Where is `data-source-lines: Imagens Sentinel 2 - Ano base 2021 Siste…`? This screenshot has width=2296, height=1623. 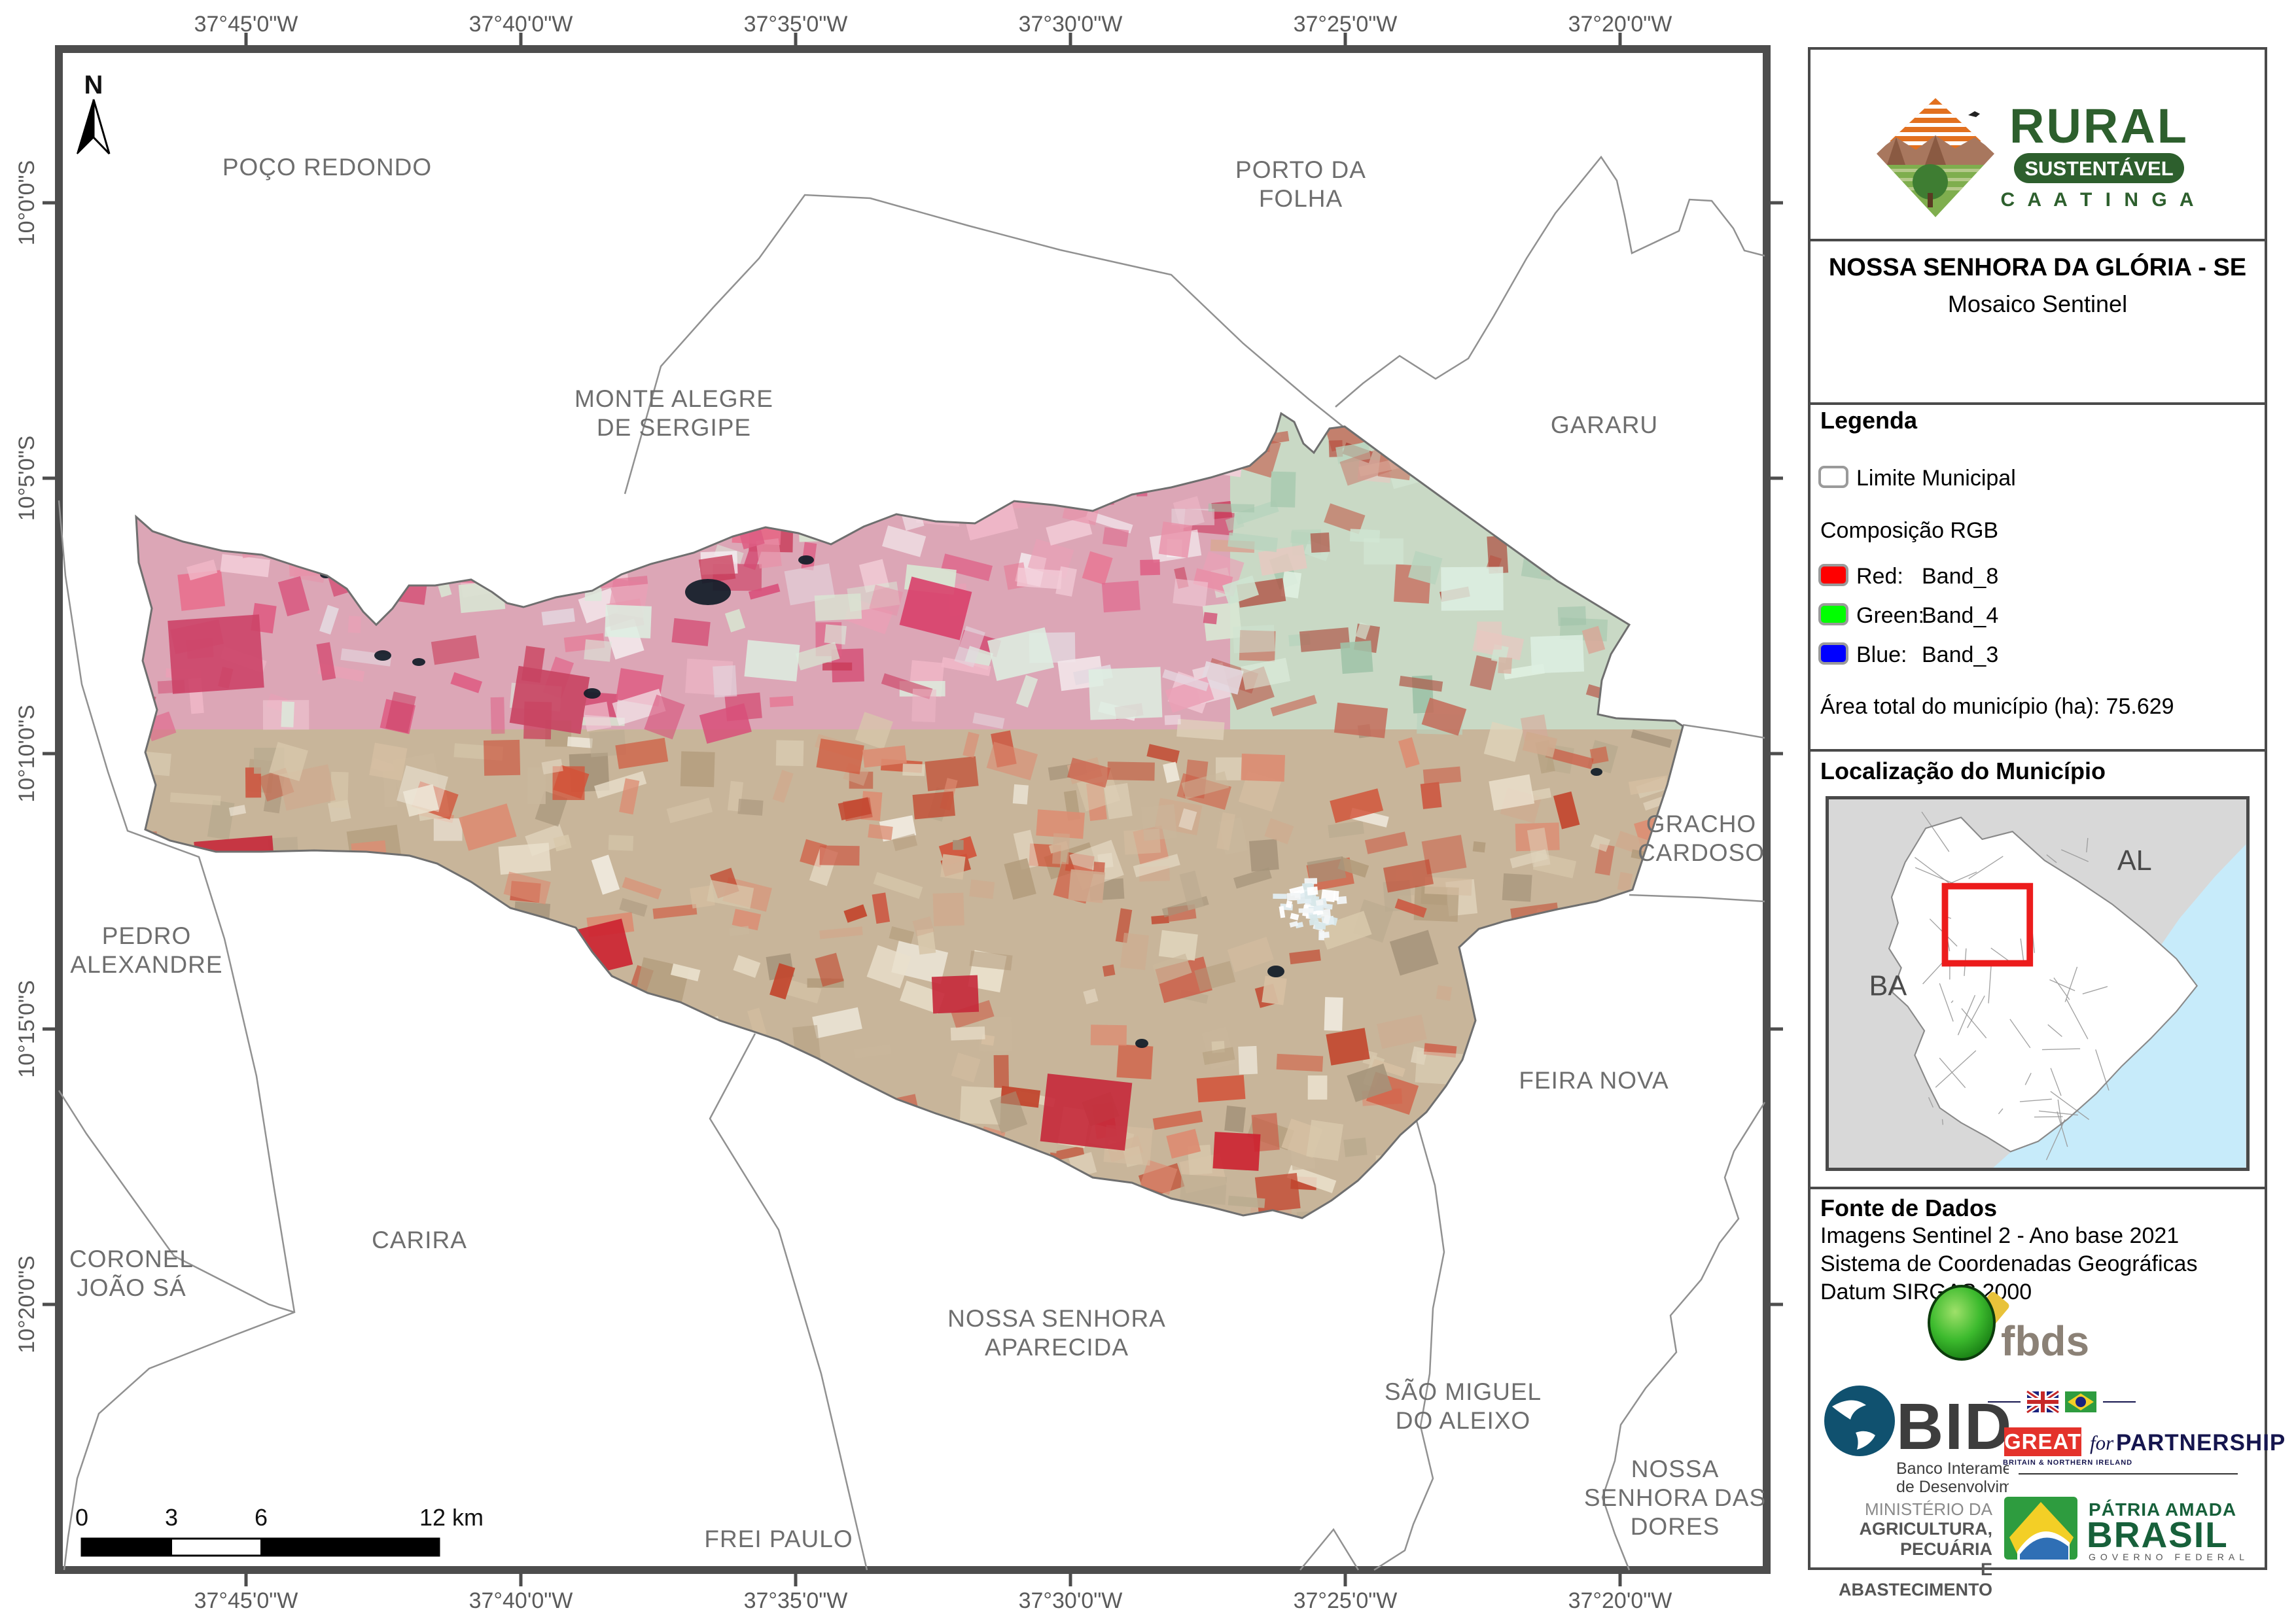 data-source-lines: Imagens Sentinel 2 - Ano base 2021 Siste… is located at coordinates (2008, 1264).